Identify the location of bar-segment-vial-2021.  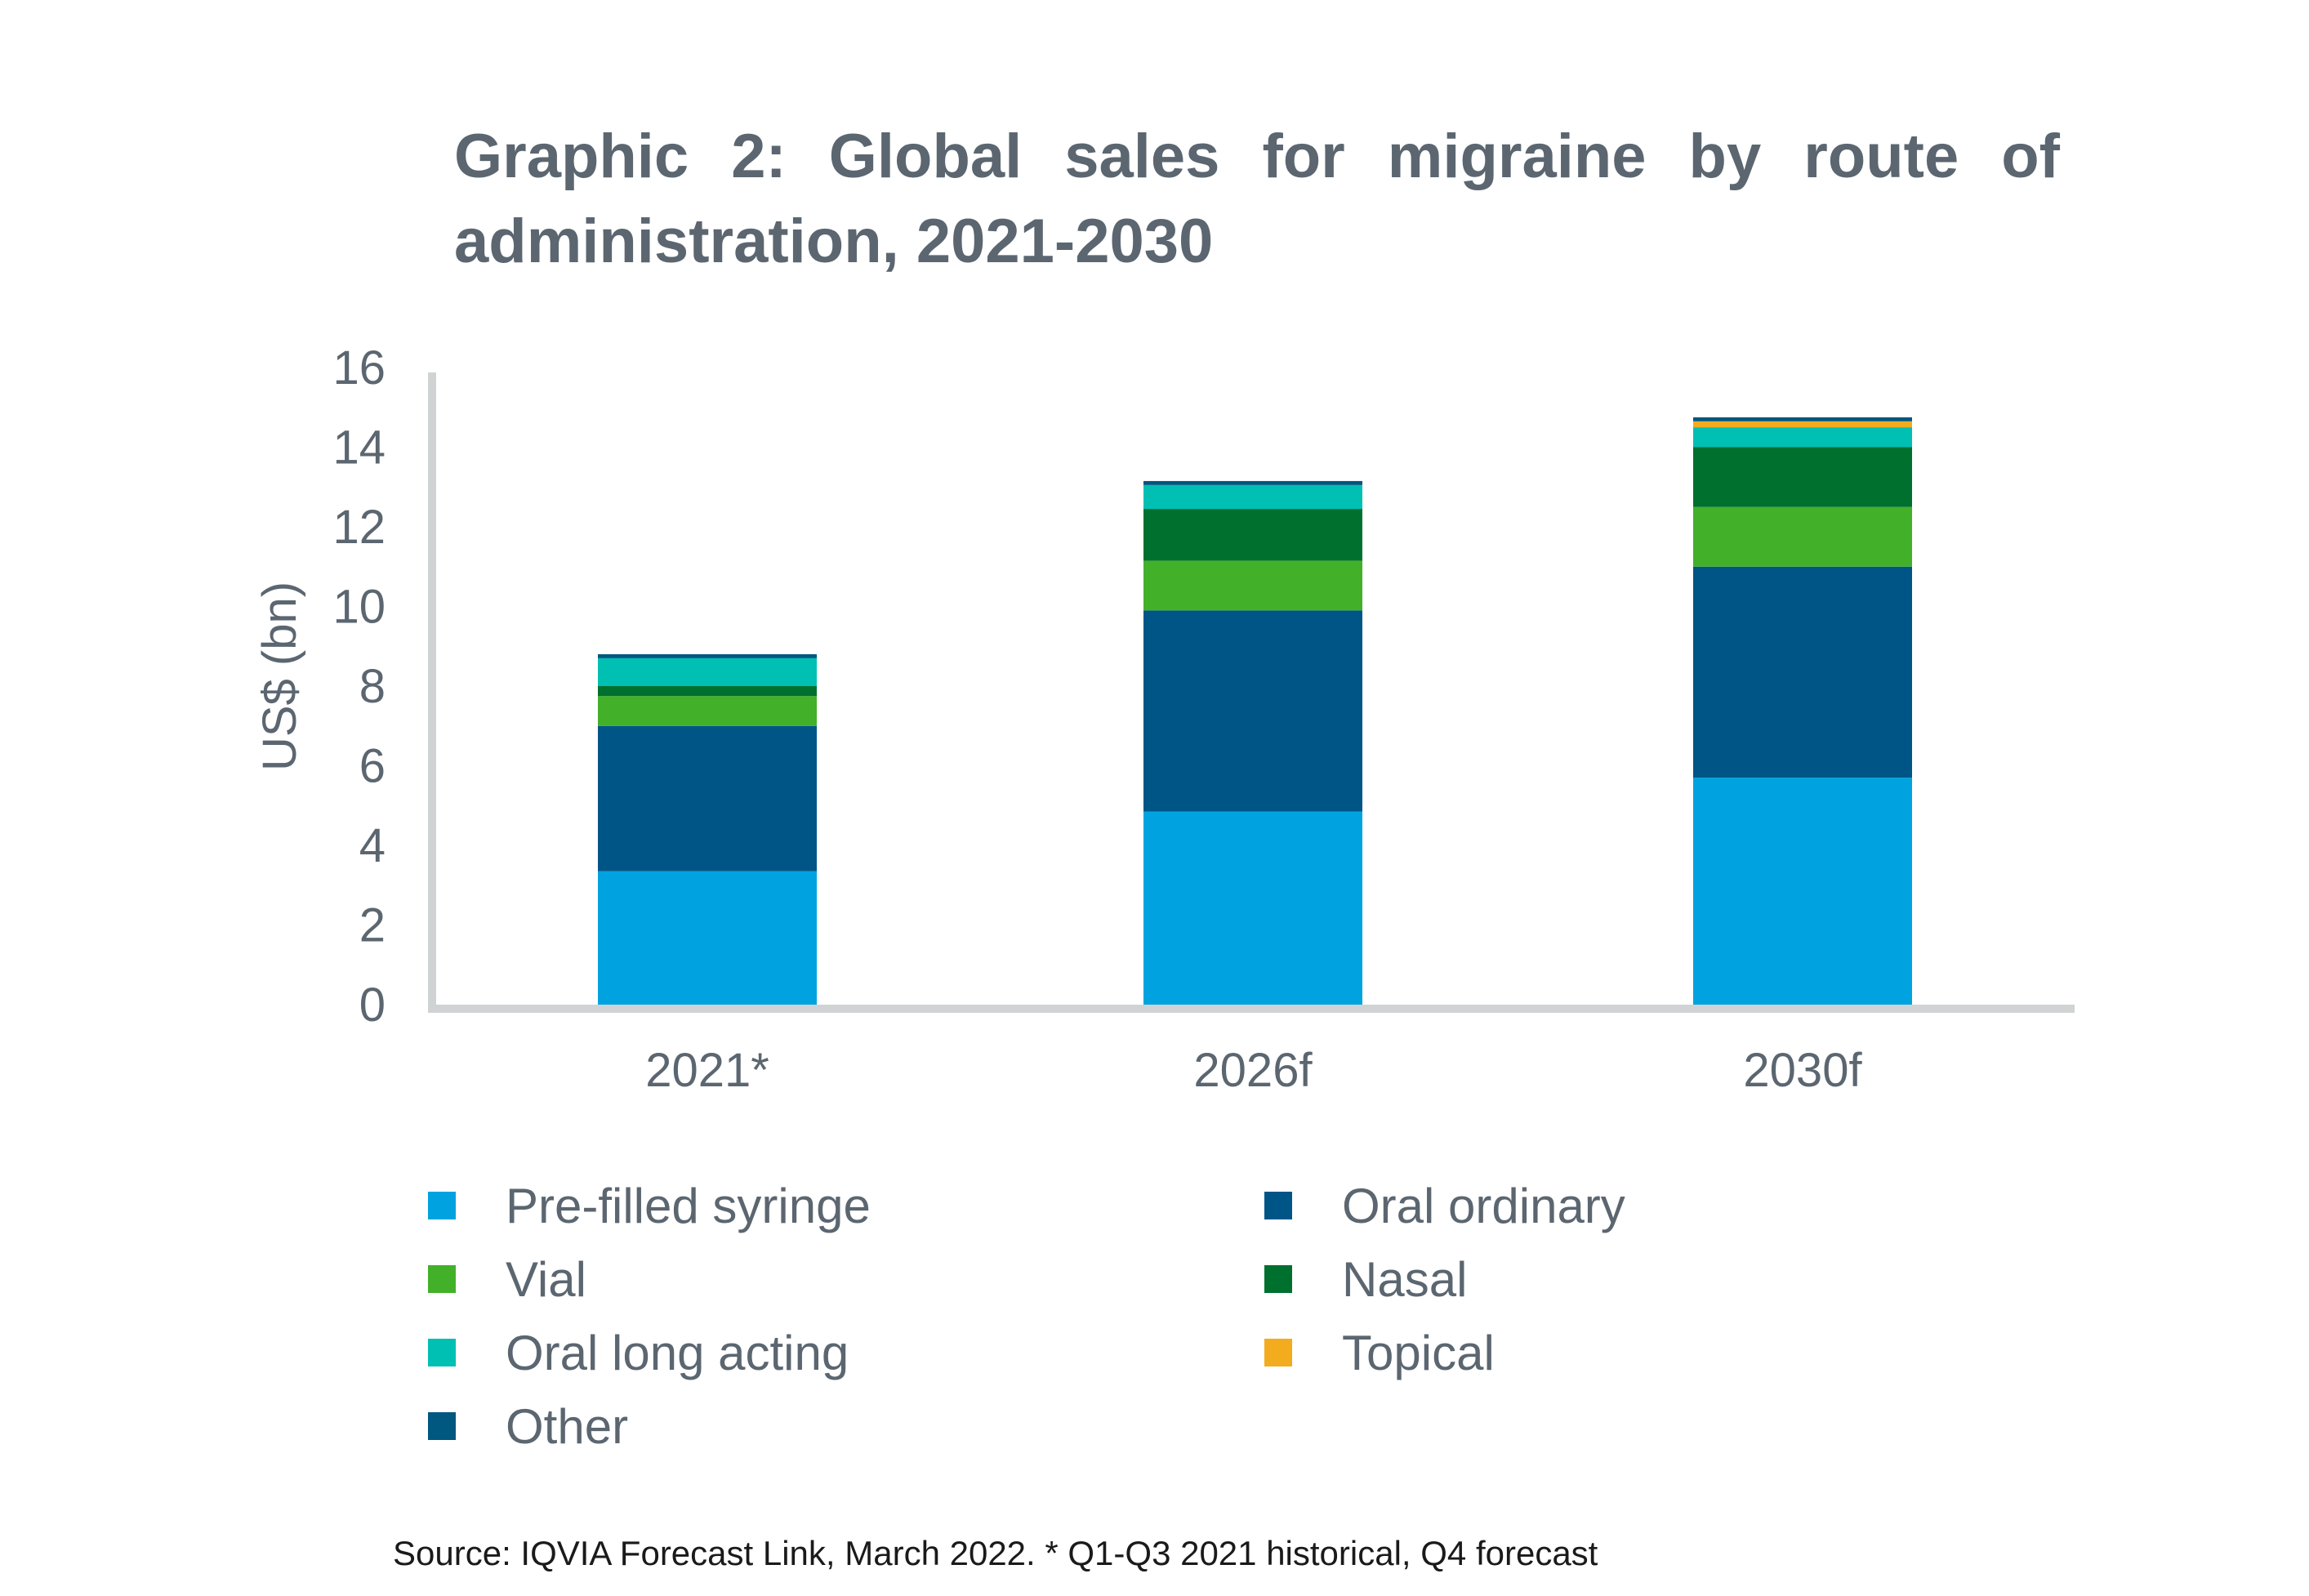
(707, 711).